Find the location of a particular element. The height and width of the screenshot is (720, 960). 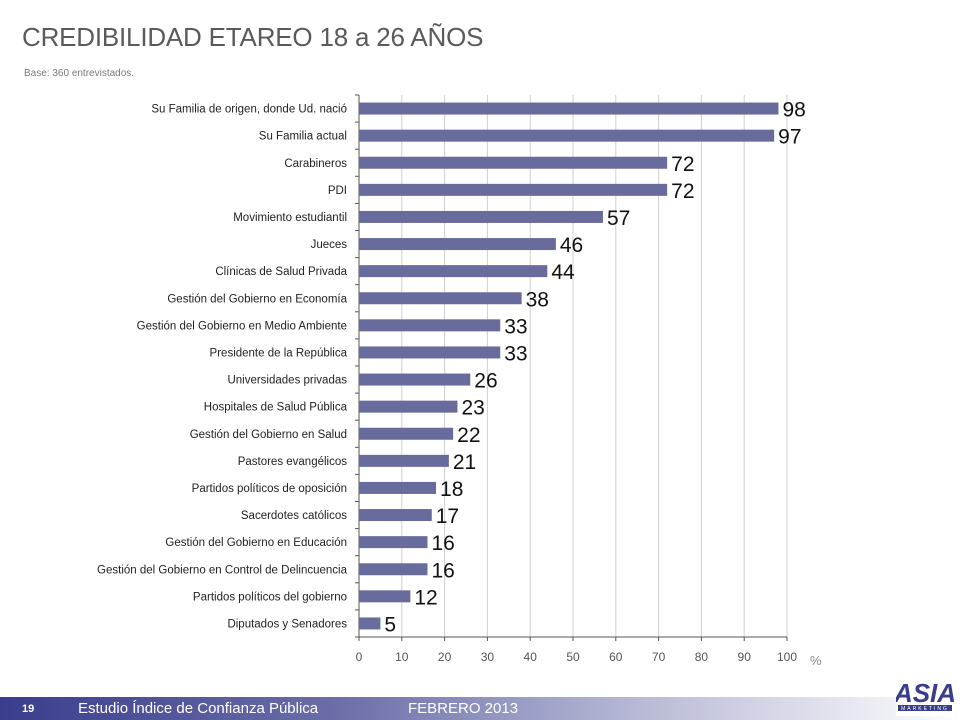

category-label: Sacerdotes católicos is located at coordinates (294, 516).